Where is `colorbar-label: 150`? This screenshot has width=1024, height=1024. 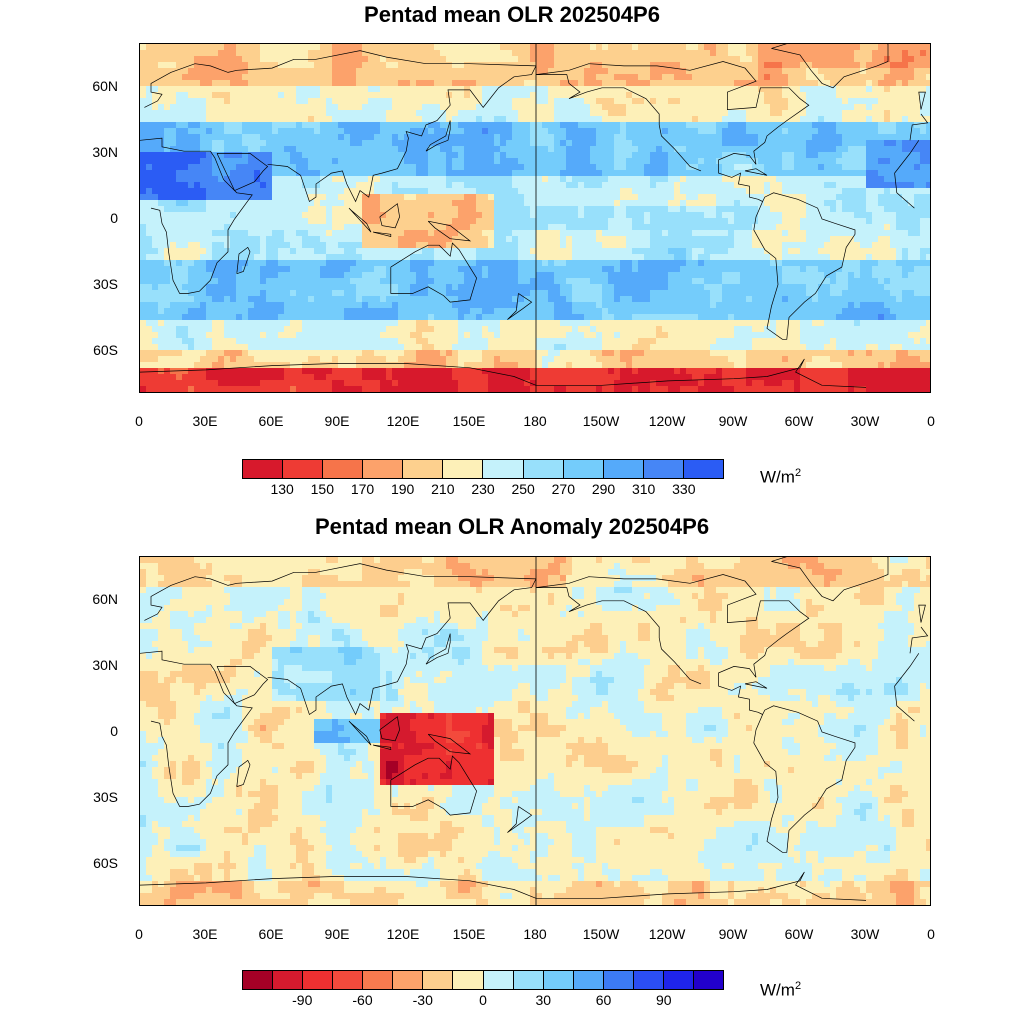 colorbar-label: 150 is located at coordinates (322, 489).